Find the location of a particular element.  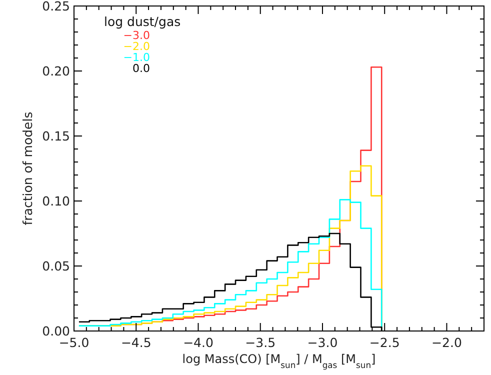

text: −2.0 is located at coordinates (136, 46).